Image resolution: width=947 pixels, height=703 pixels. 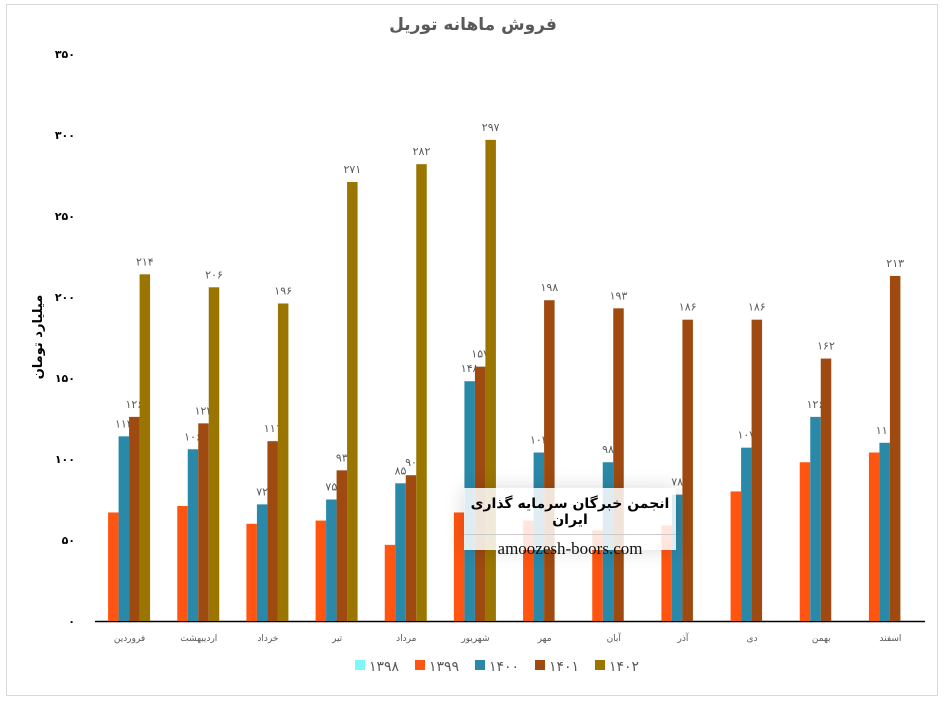 What do you see at coordinates (746, 435) in the screenshot?
I see `data-label: ۱۰۷` at bounding box center [746, 435].